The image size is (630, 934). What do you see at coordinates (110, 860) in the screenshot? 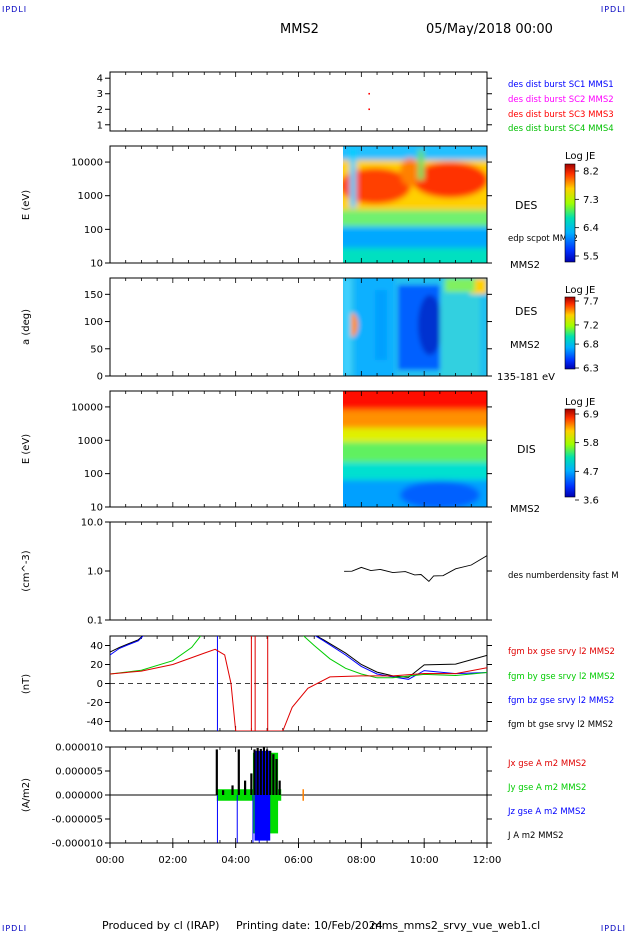
I see `x-axis-tick-label: 00:00` at bounding box center [110, 860].